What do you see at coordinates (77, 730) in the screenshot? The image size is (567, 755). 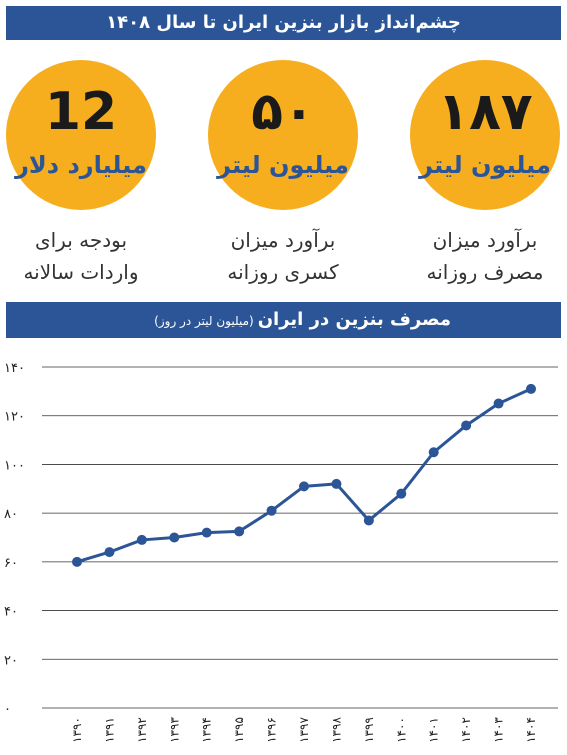 I see `x-tick-label: ۱۳۹۰` at bounding box center [77, 730].